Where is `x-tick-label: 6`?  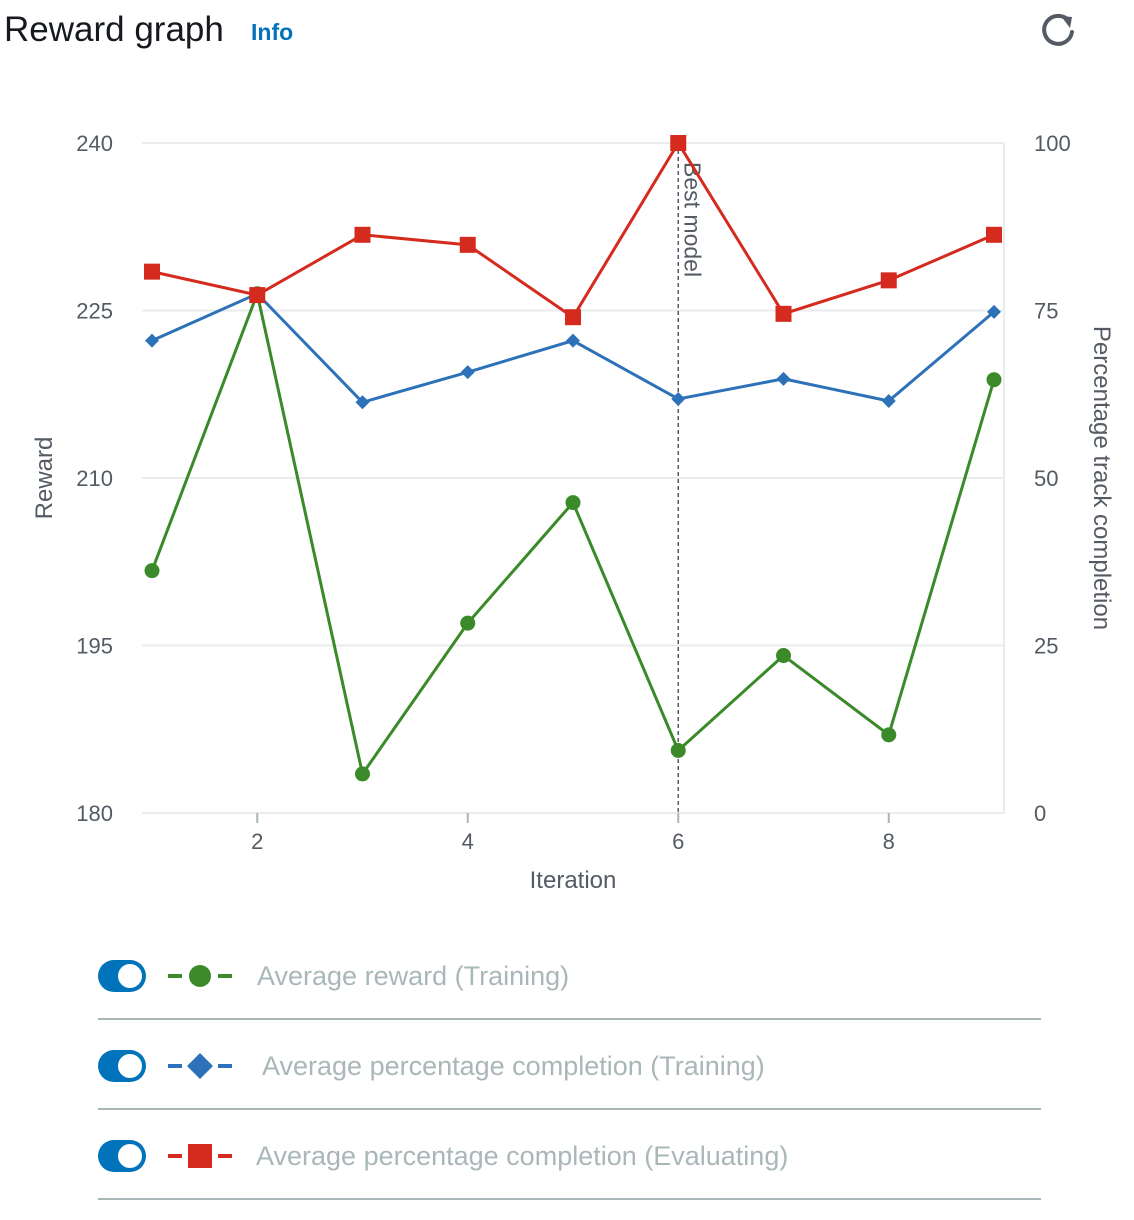
x-tick-label: 6 is located at coordinates (678, 841).